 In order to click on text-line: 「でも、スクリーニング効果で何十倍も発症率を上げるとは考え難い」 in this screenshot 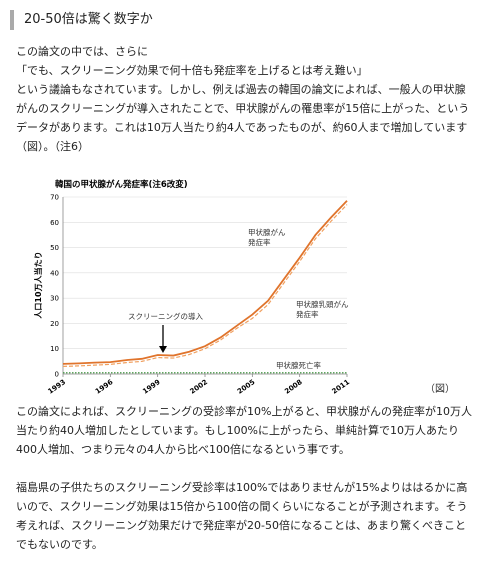, I will do `click(192, 70)`.